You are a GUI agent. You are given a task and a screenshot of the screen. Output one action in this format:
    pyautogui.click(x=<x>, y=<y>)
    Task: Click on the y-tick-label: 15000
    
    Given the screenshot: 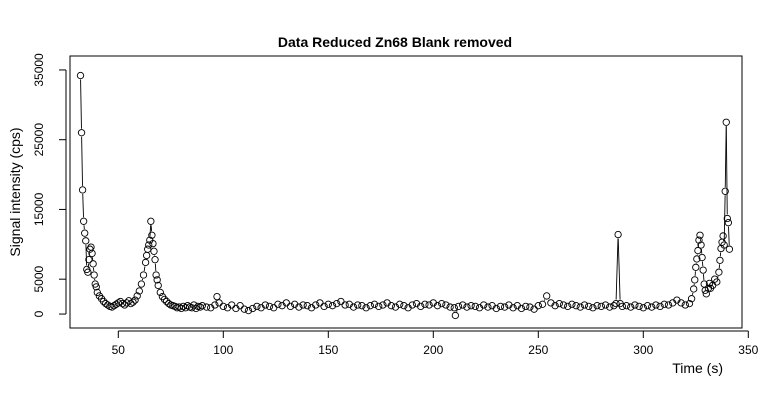 What is the action you would take?
    pyautogui.click(x=39, y=209)
    